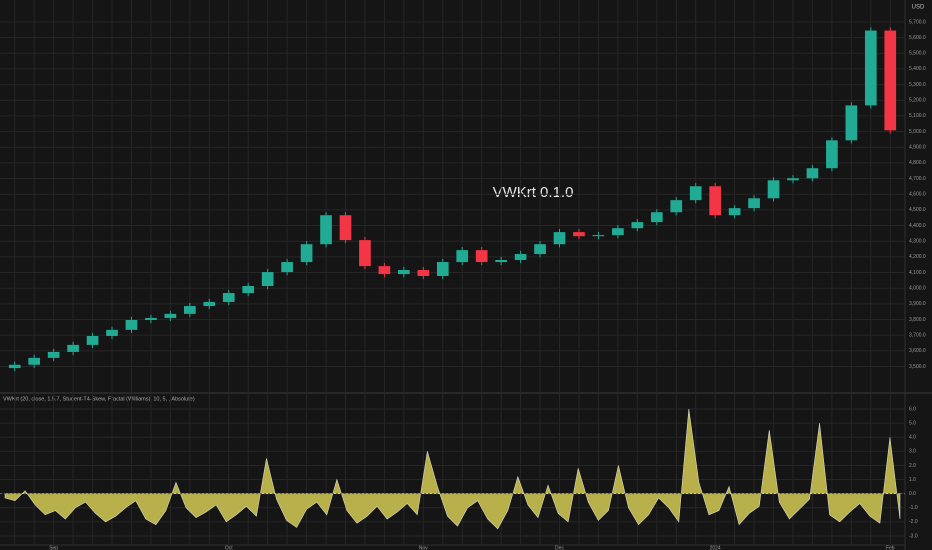 The height and width of the screenshot is (550, 932). Describe the element at coordinates (912, 438) in the screenshot. I see `y-tick-label: 4.0` at that location.